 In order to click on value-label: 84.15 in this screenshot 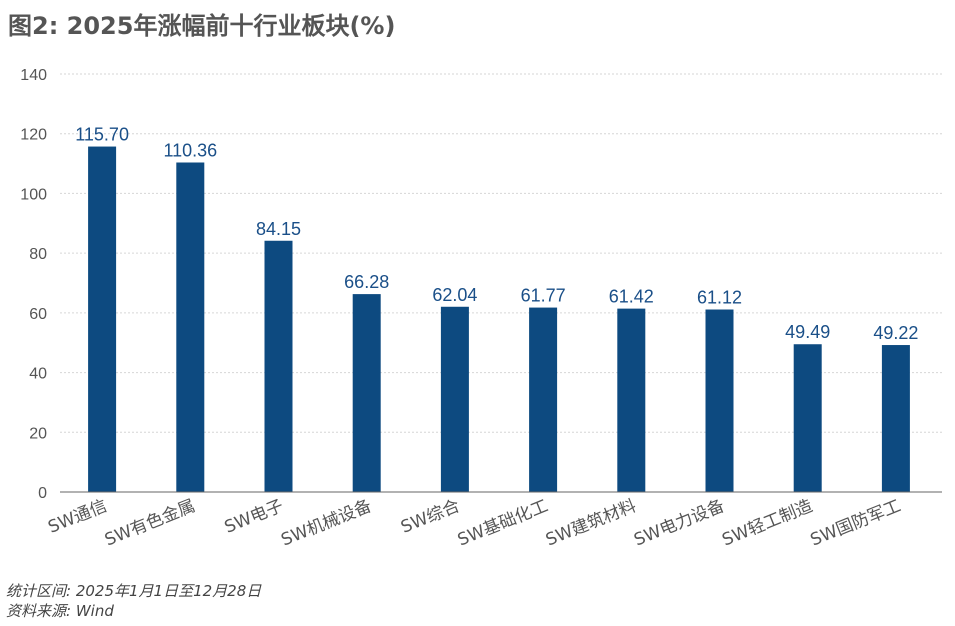, I will do `click(278, 229)`.